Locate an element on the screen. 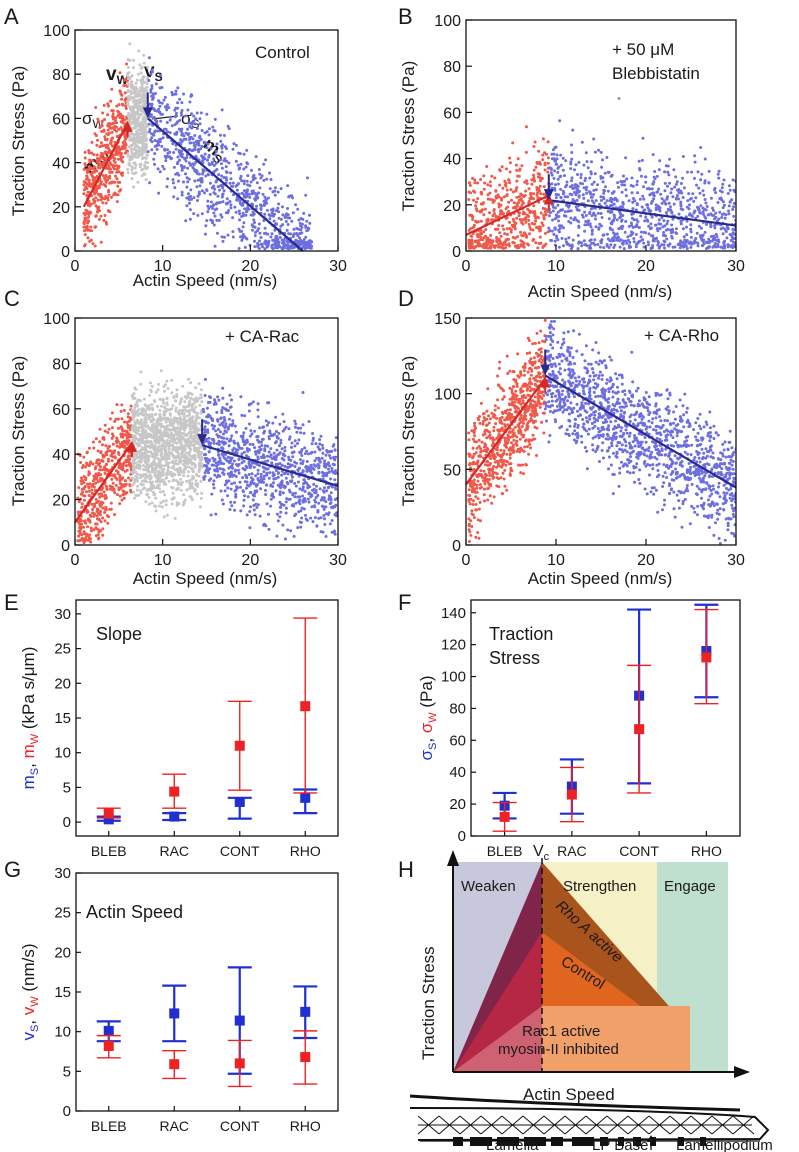 The height and width of the screenshot is (1152, 799). y-tick-label: 100 is located at coordinates (56, 31).